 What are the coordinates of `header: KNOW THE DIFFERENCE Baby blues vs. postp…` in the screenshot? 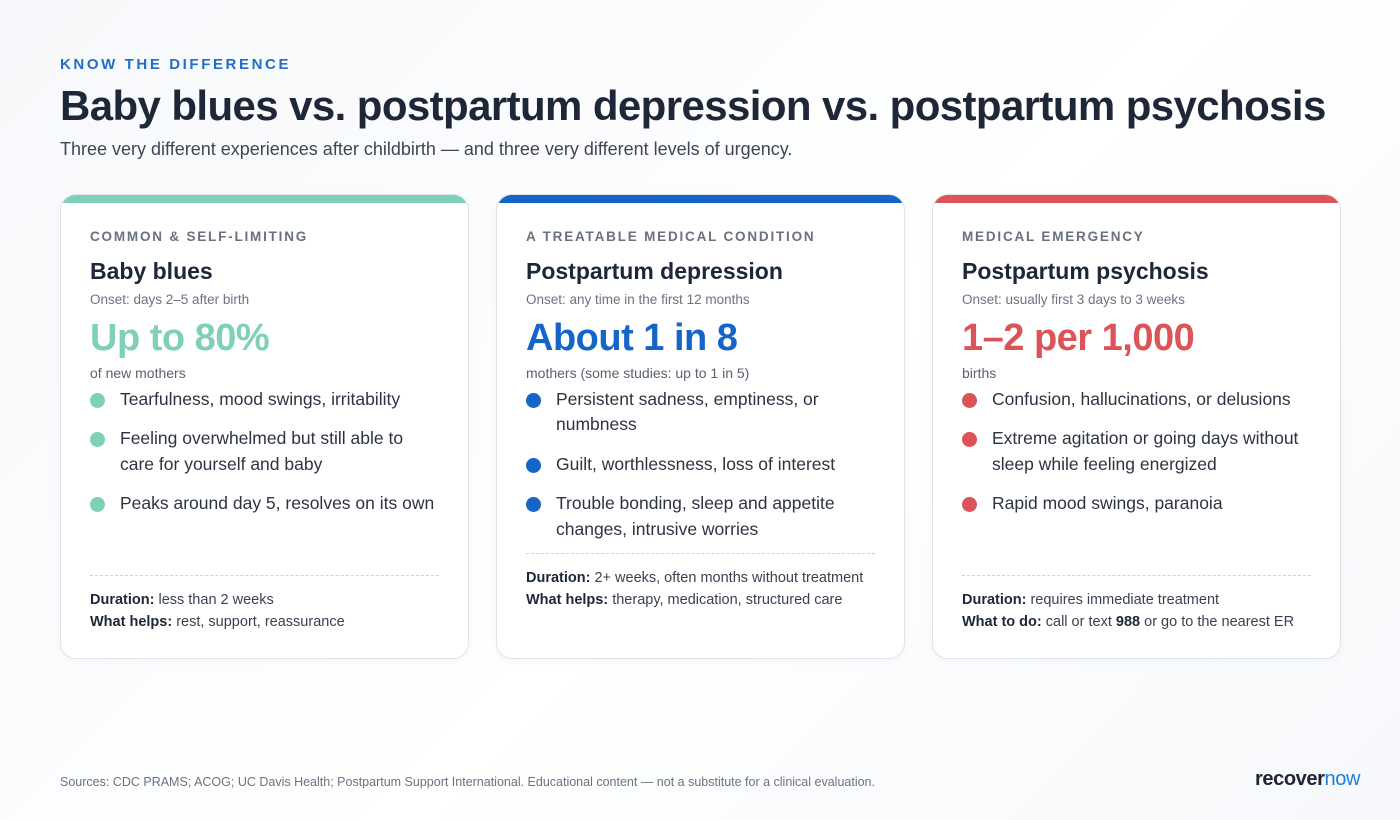 It's located at (700, 108).